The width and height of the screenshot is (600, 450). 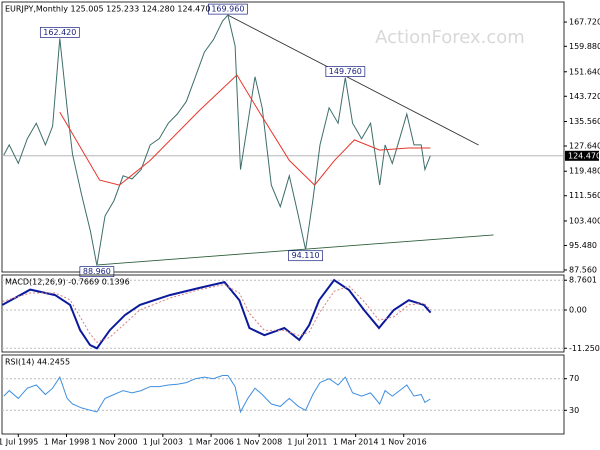 I want to click on annotation-label: 88.960, so click(x=97, y=271).